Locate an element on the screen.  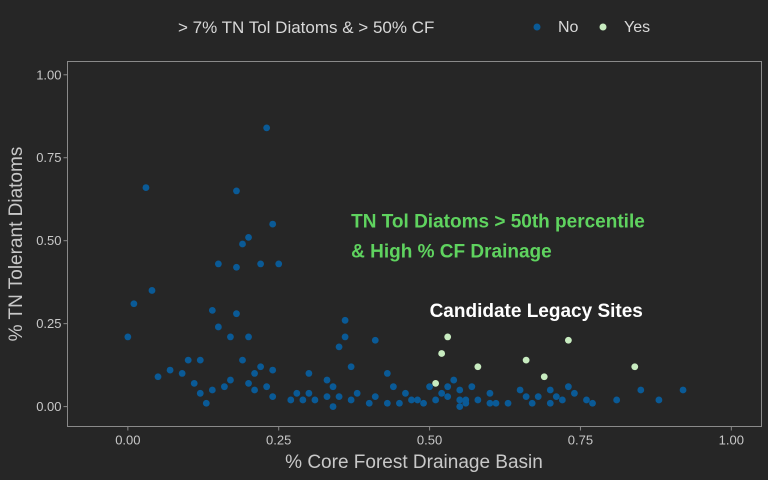
legend-title: > 7% TN Tol Diatoms & > 50% CF is located at coordinates (306, 27).